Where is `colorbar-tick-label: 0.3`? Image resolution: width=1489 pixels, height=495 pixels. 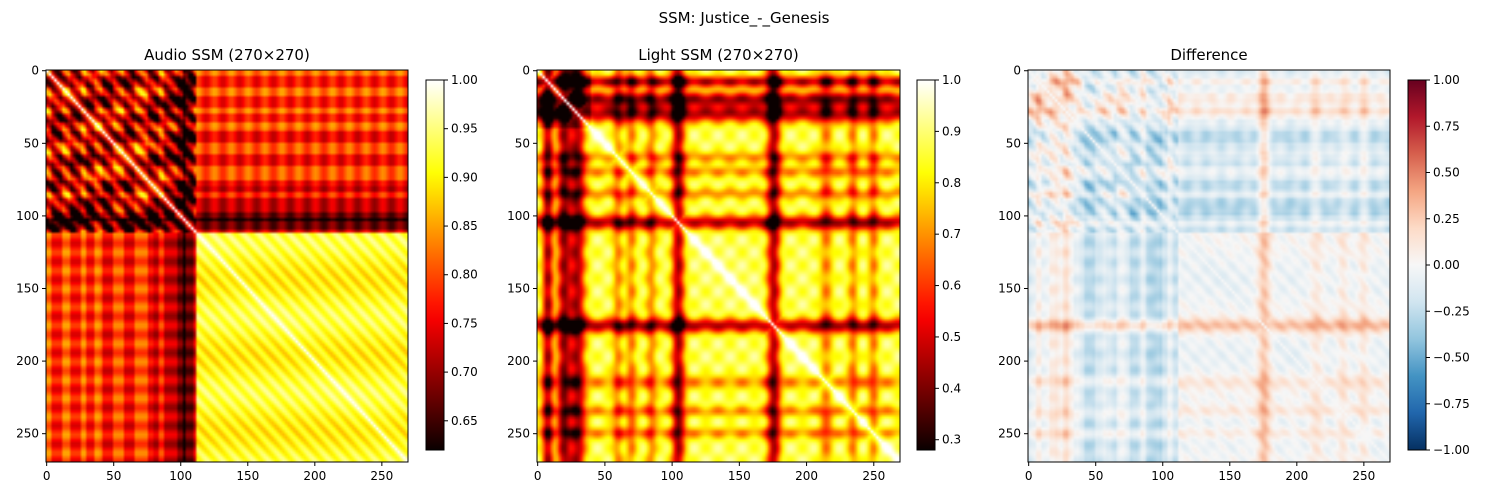
colorbar-tick-label: 0.3 is located at coordinates (951, 440).